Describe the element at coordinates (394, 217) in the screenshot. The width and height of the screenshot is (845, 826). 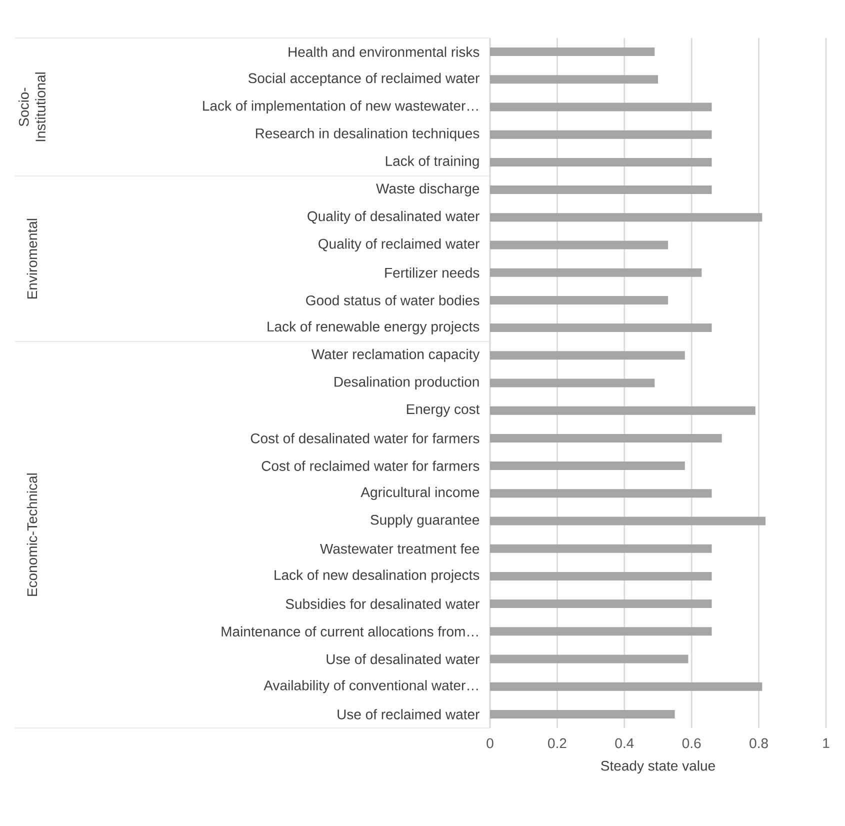
I see `y-tick-label: Quality of desalinated water` at that location.